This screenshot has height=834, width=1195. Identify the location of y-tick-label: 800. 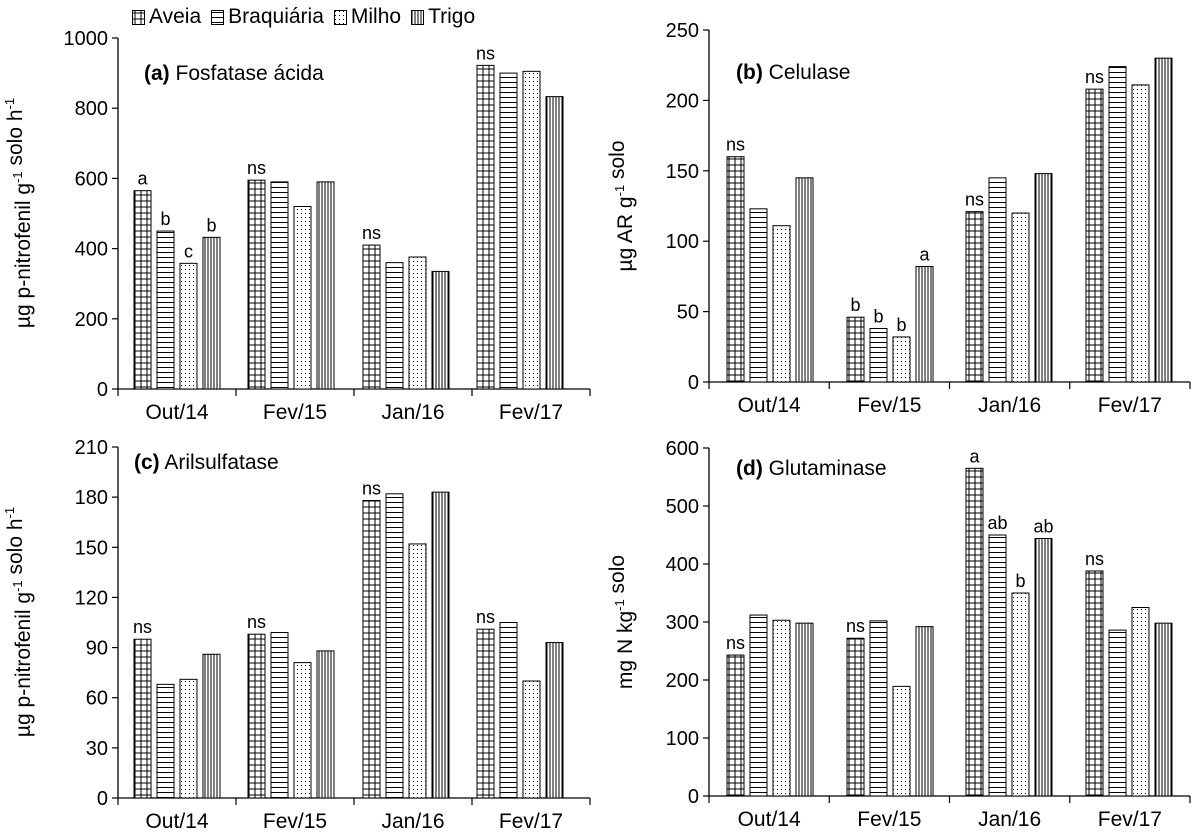
(91, 109).